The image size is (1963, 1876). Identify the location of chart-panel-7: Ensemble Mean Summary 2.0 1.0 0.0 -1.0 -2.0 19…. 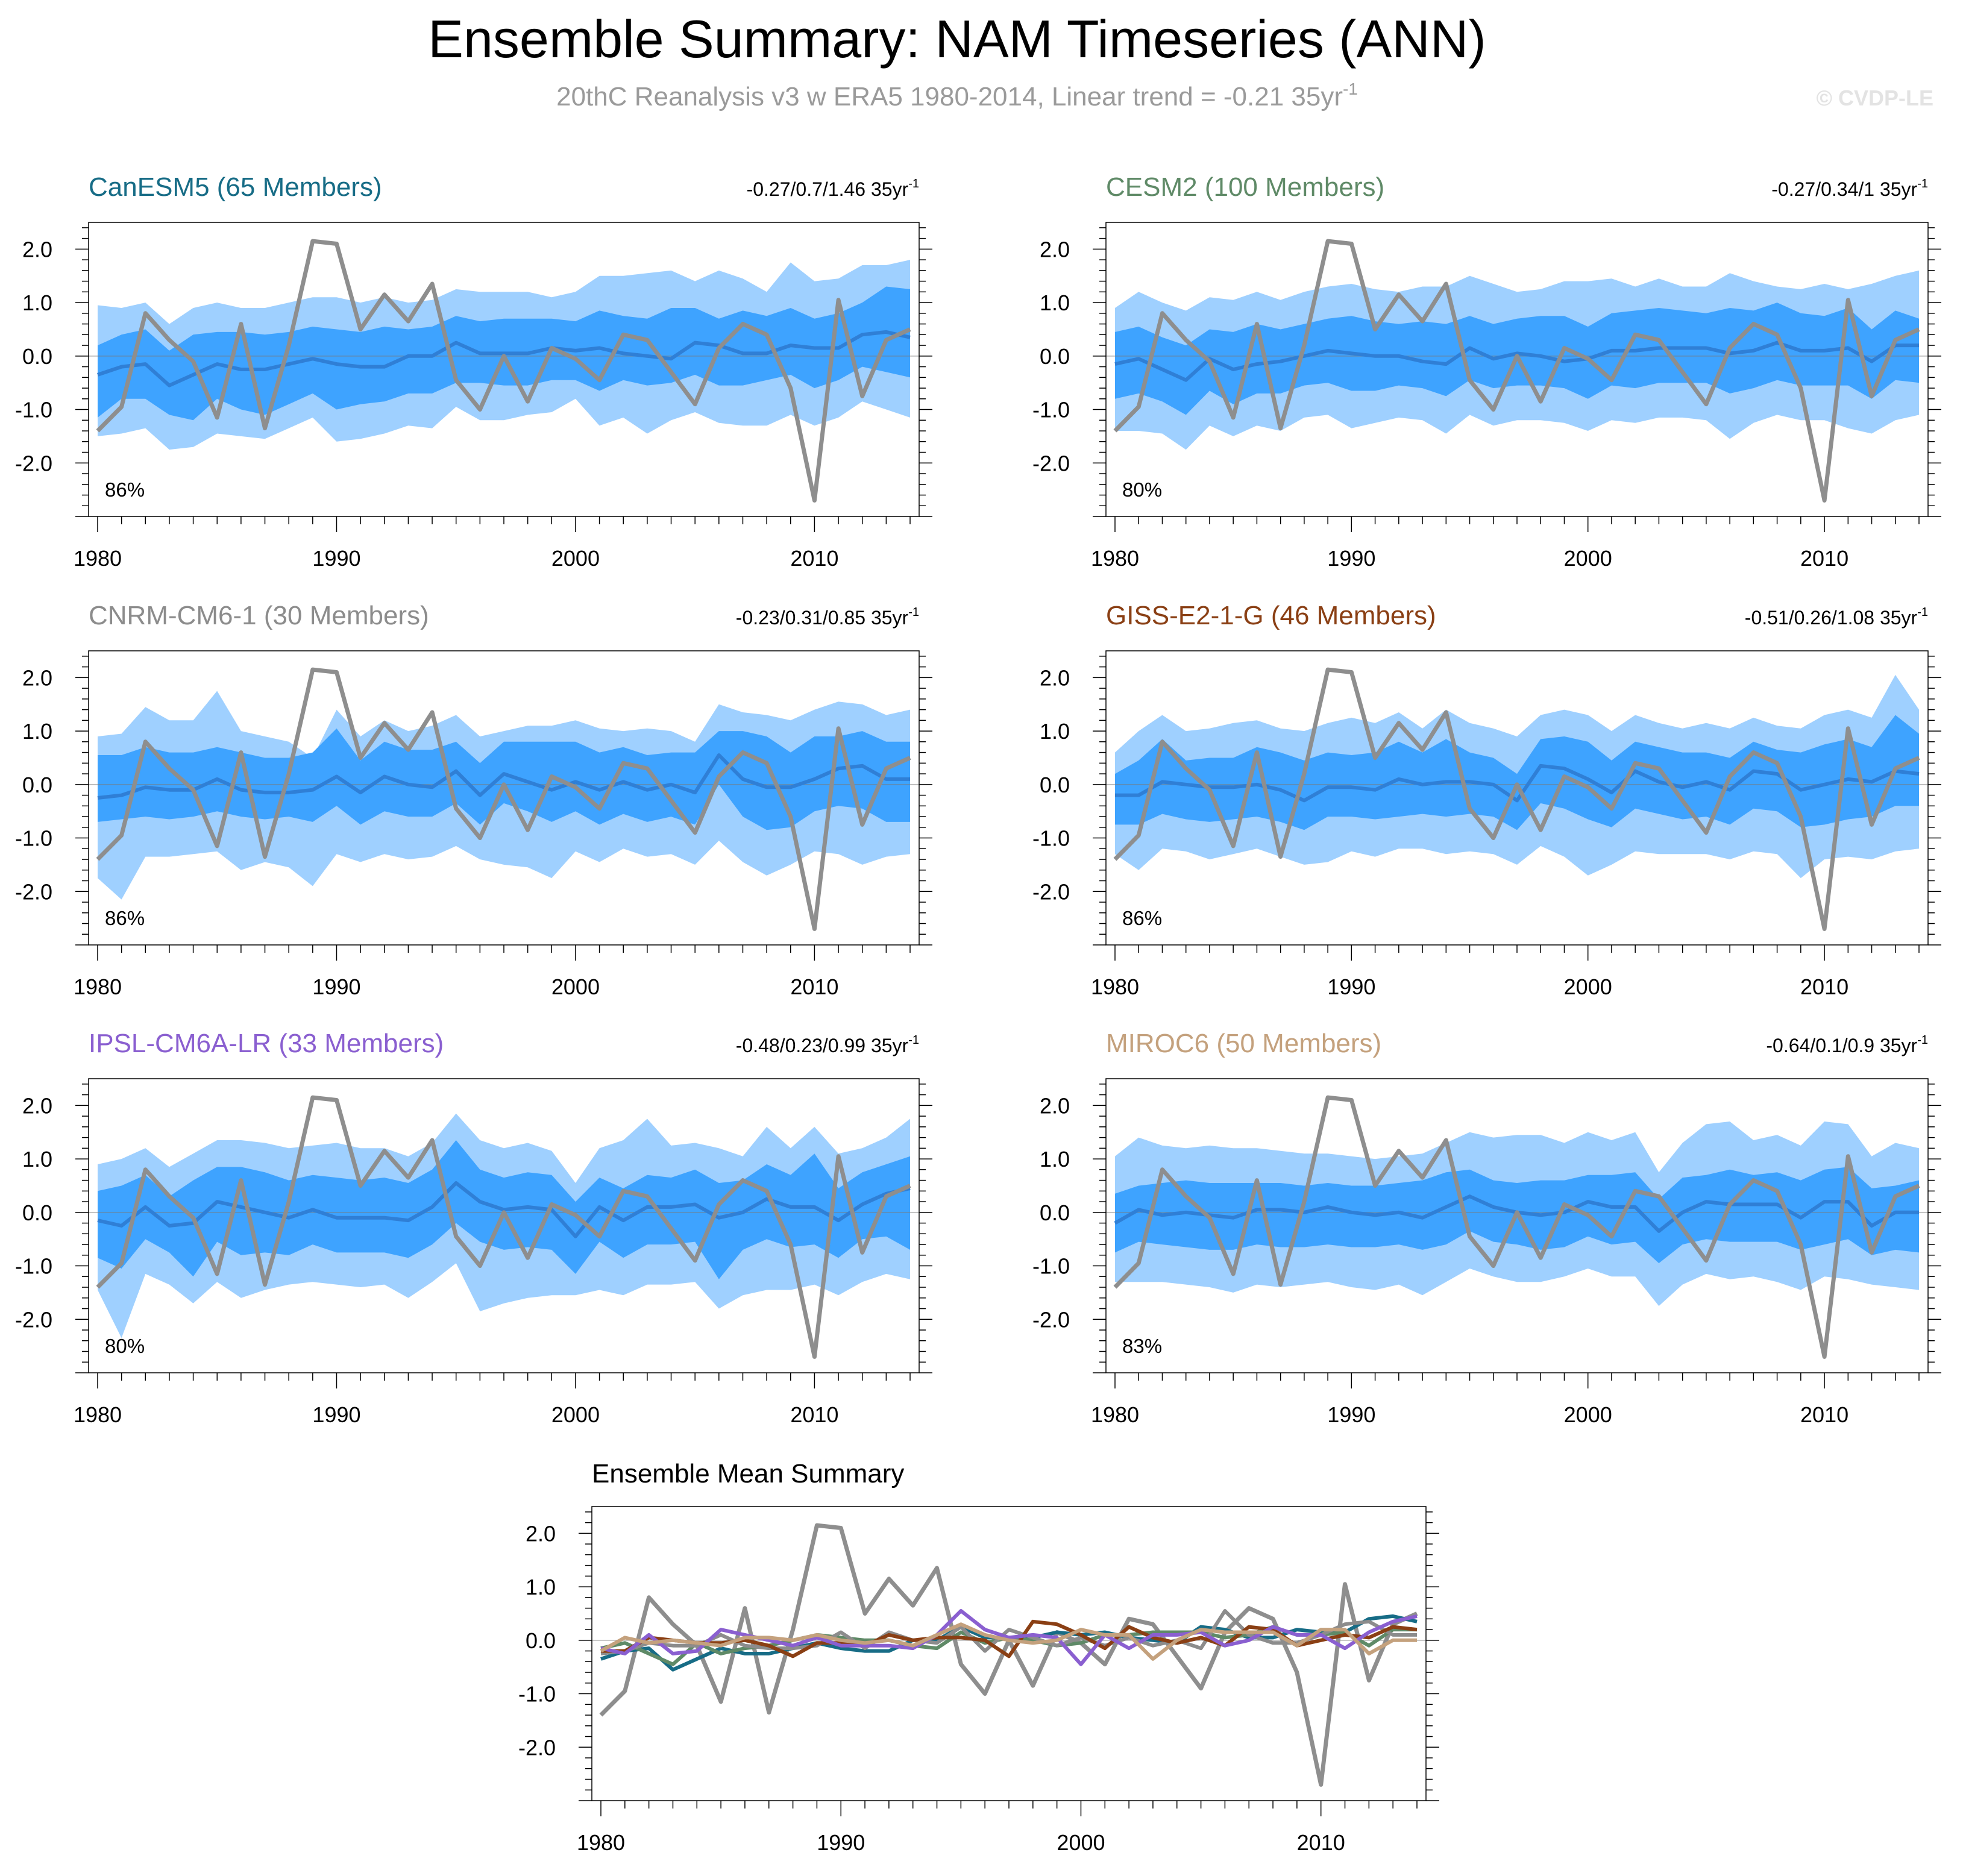
(978, 1657).